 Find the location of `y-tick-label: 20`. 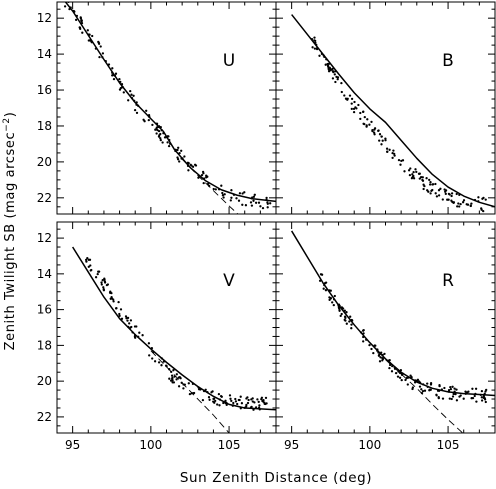

y-tick-label: 20 is located at coordinates (44, 162).